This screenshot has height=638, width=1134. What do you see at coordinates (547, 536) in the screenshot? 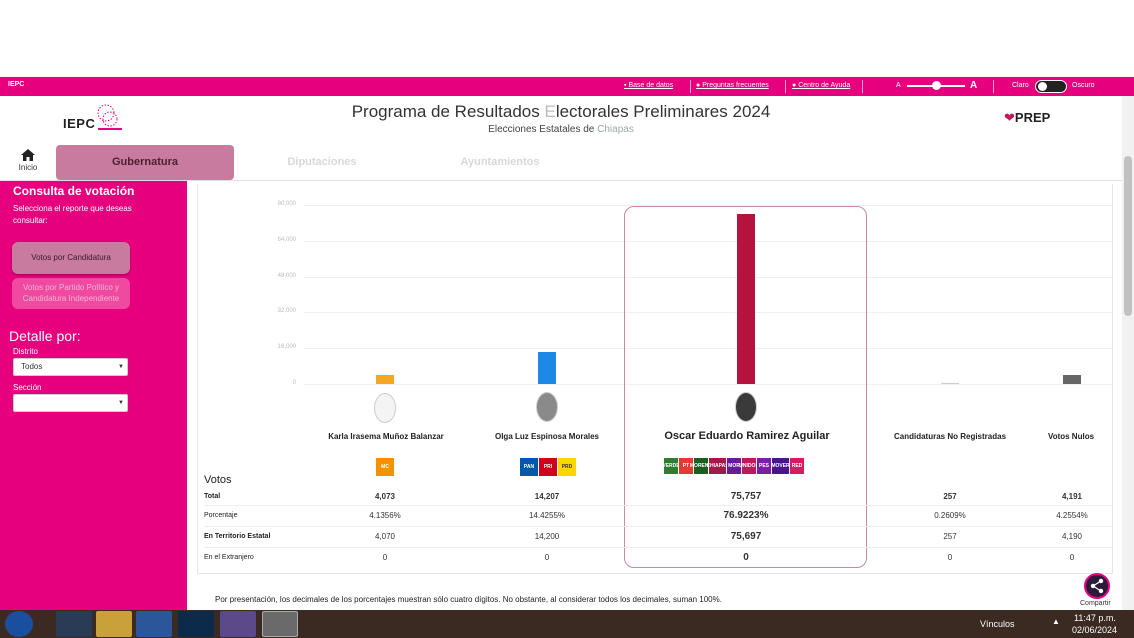
I see `table-cell: 14,200` at bounding box center [547, 536].